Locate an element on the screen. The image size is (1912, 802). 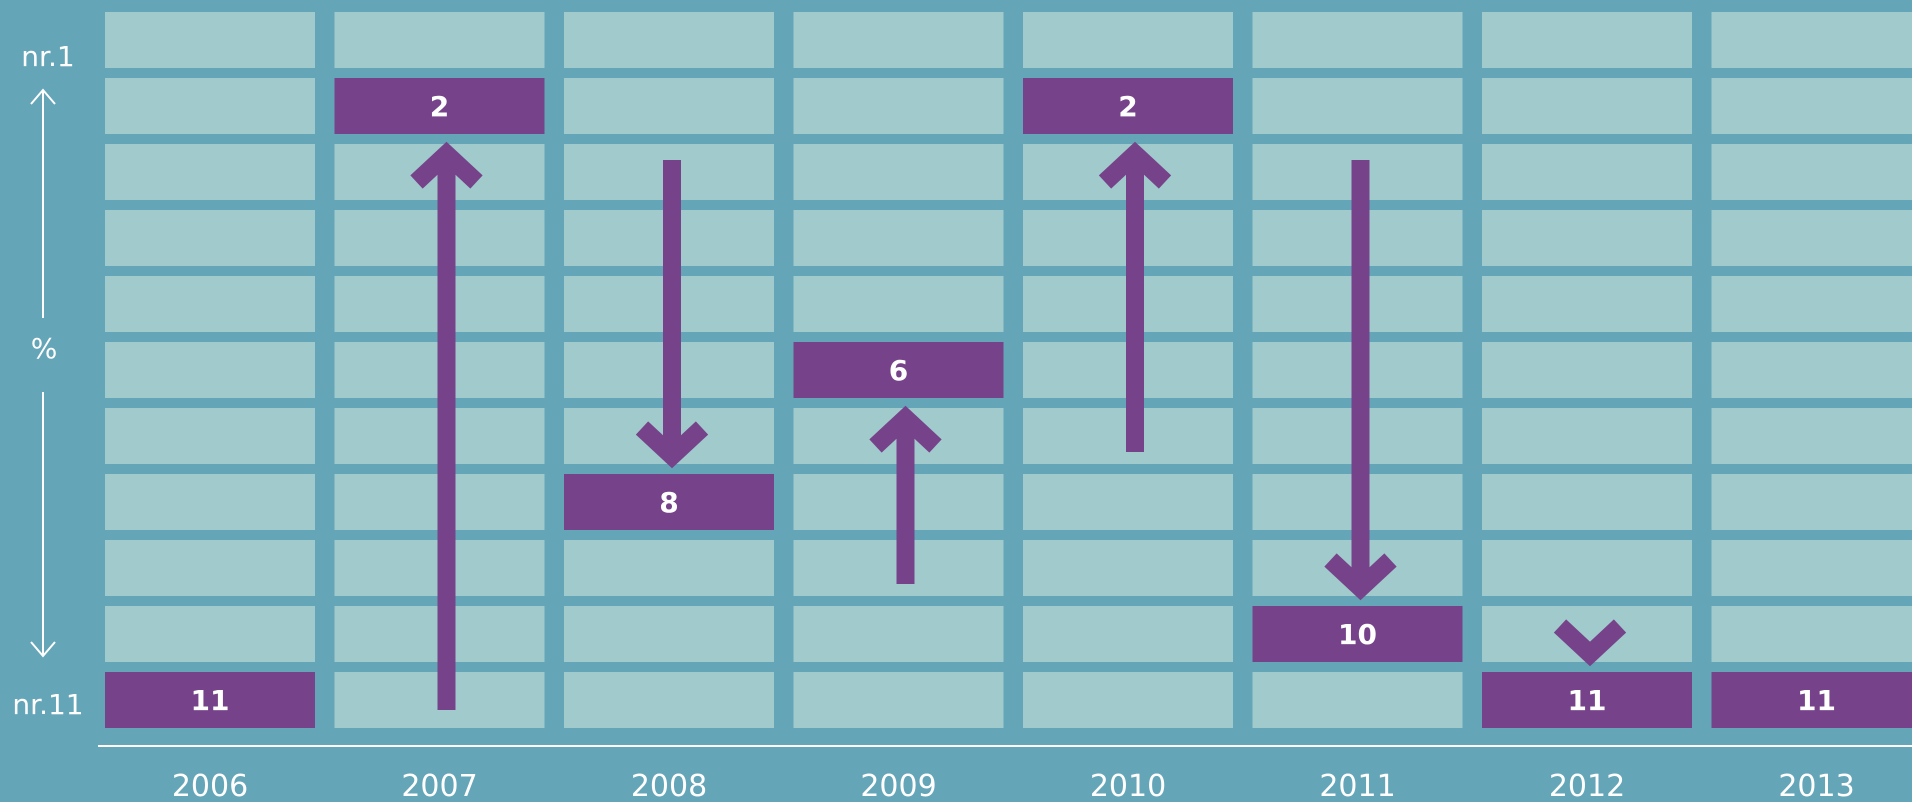
movement-arrow-2009 is located at coordinates (905, 494).